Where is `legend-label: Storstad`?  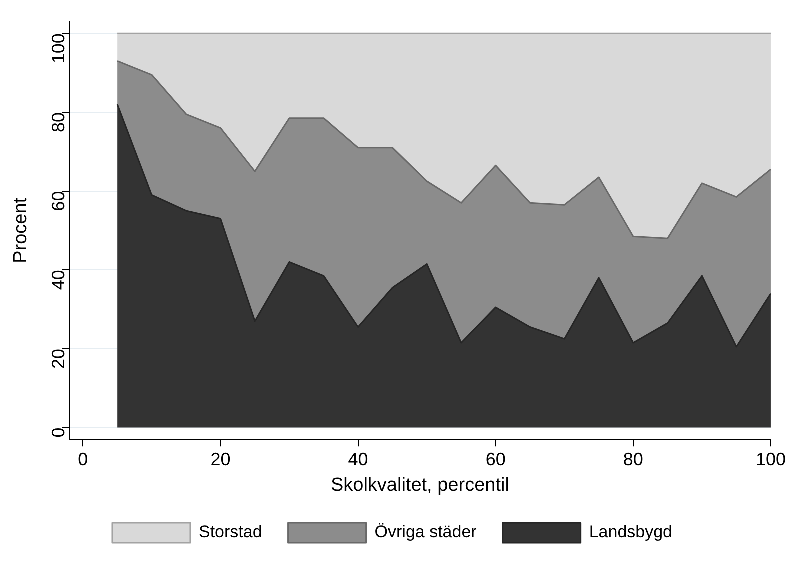 legend-label: Storstad is located at coordinates (230, 532).